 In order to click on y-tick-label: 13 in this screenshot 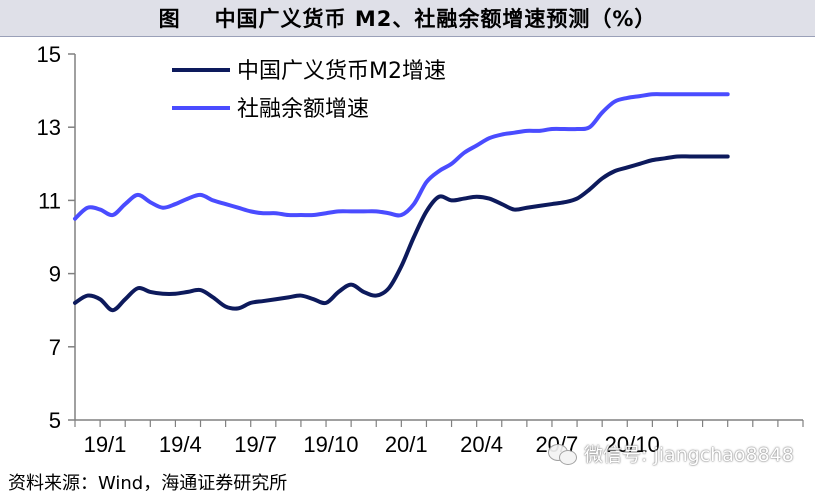, I will do `click(49, 127)`.